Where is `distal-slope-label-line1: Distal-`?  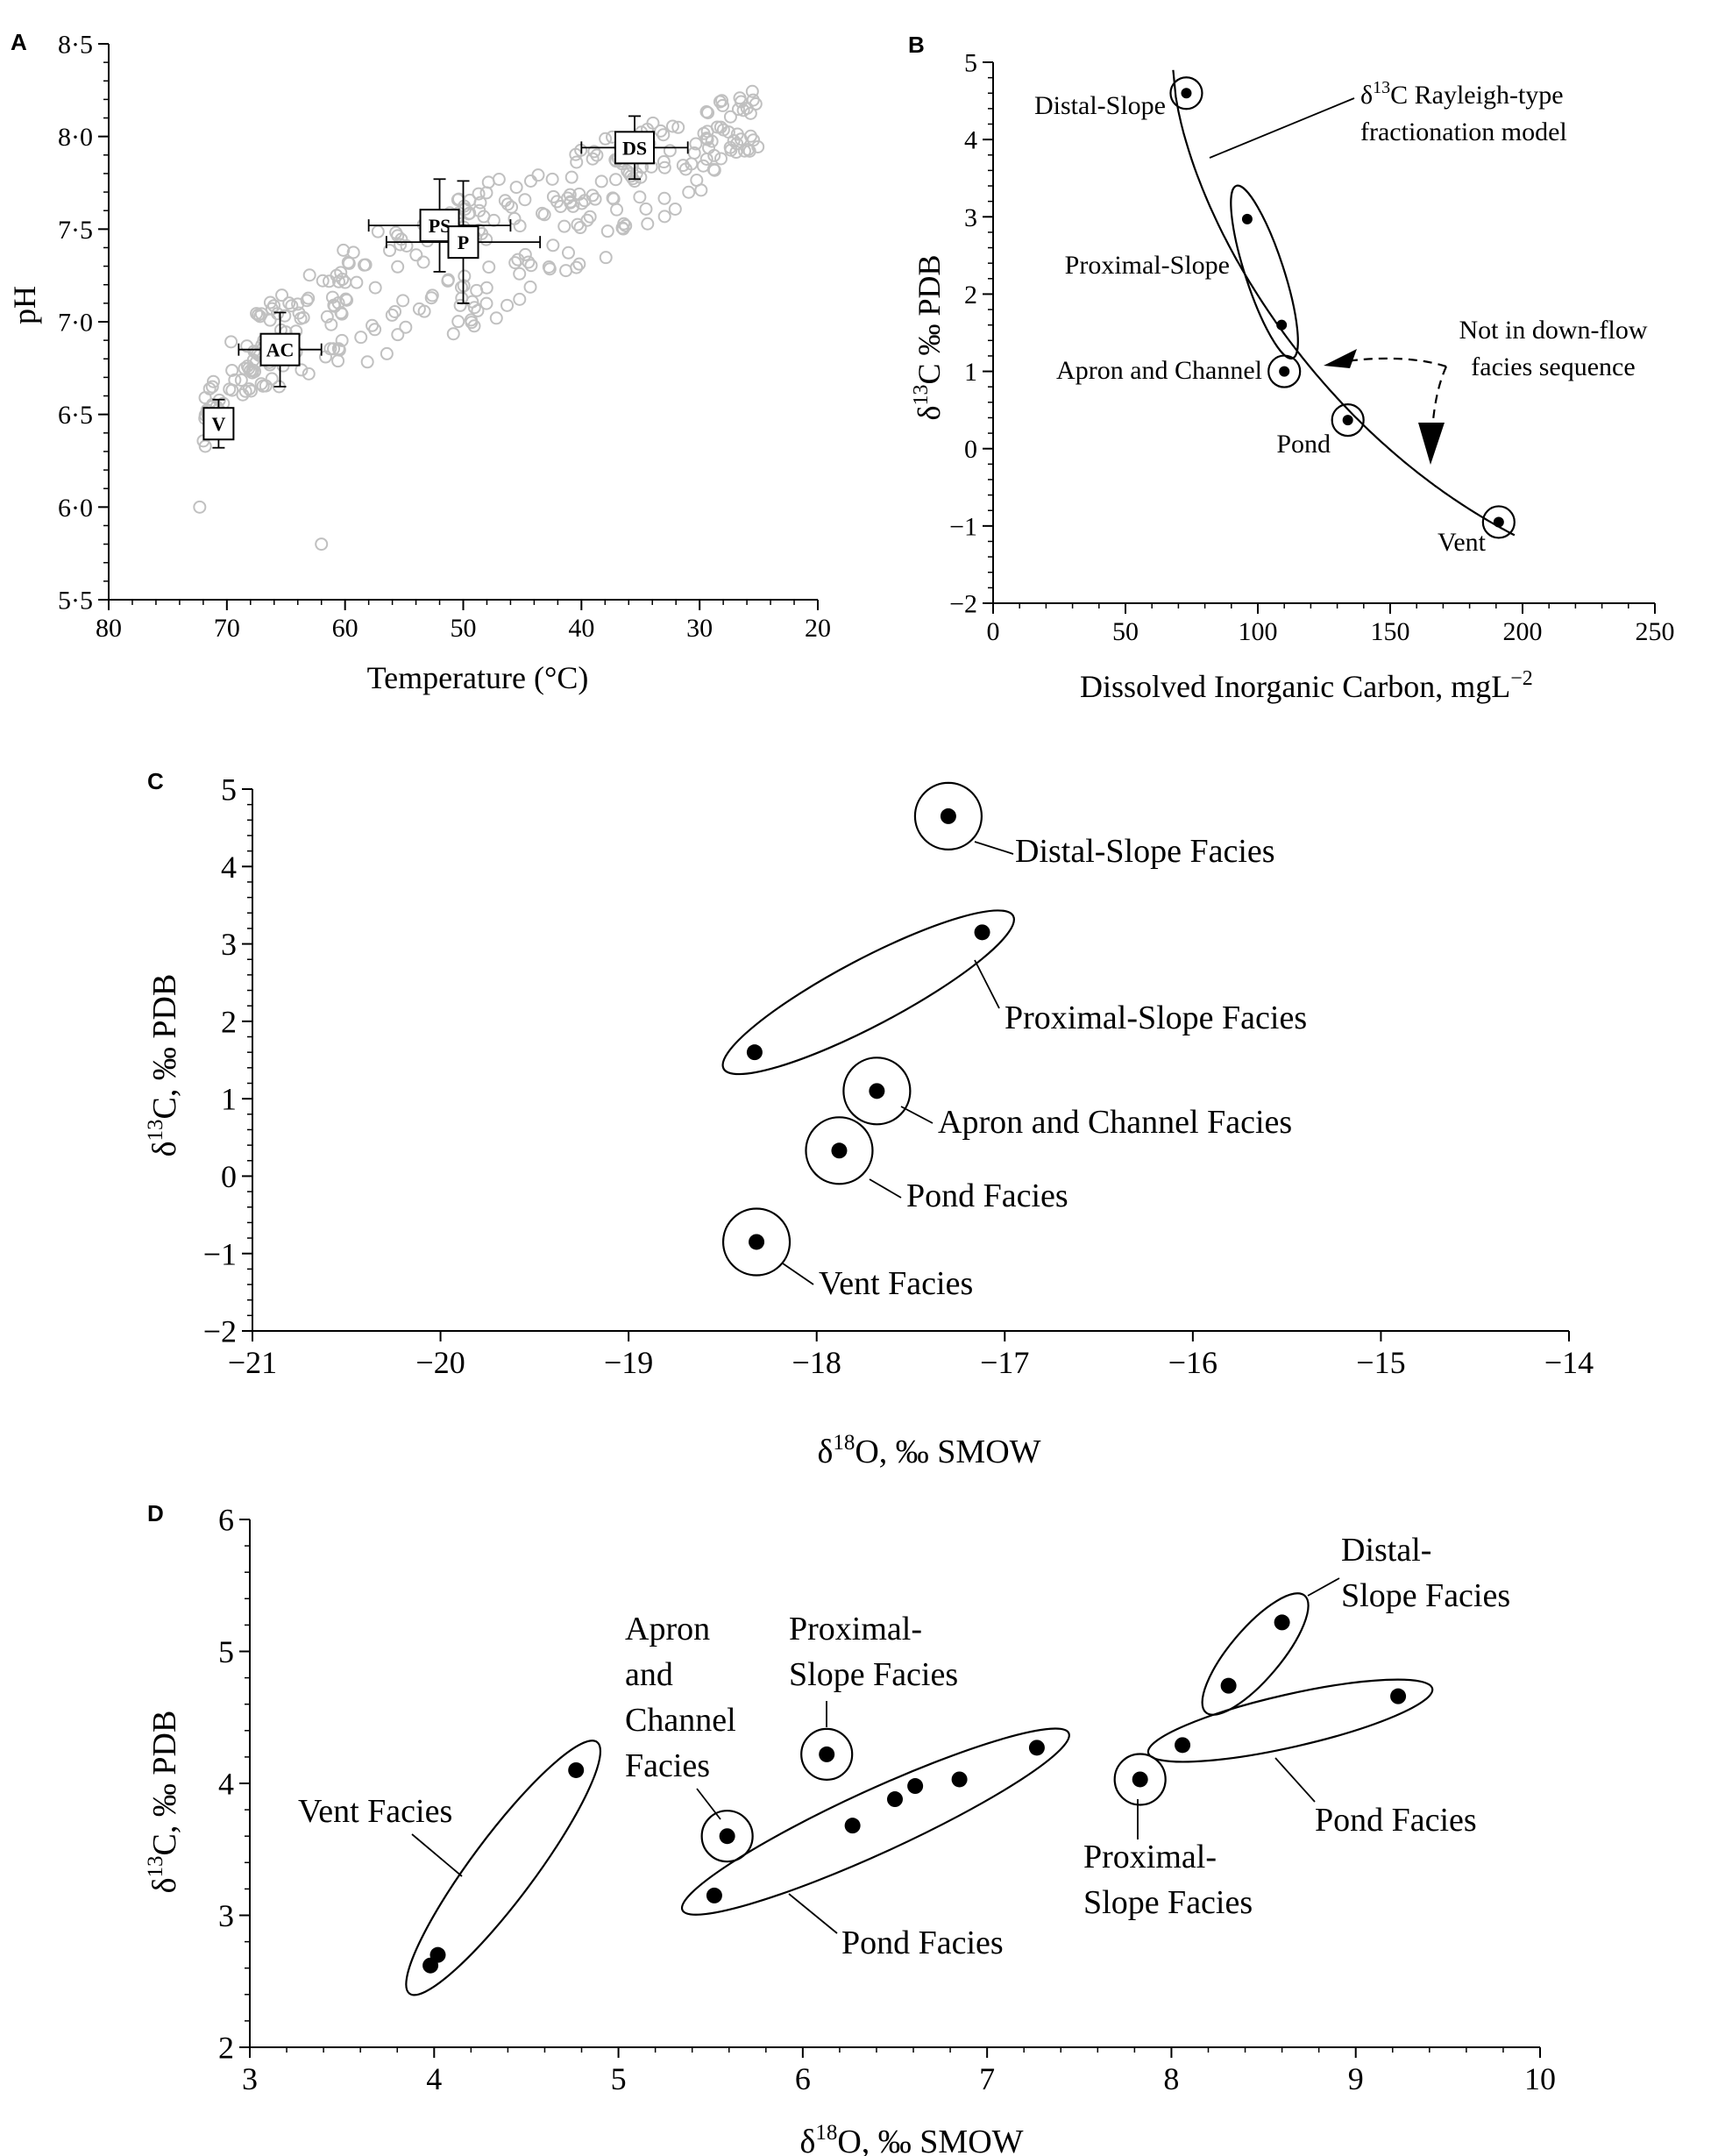
distal-slope-label-line1: Distal- is located at coordinates (1386, 1550).